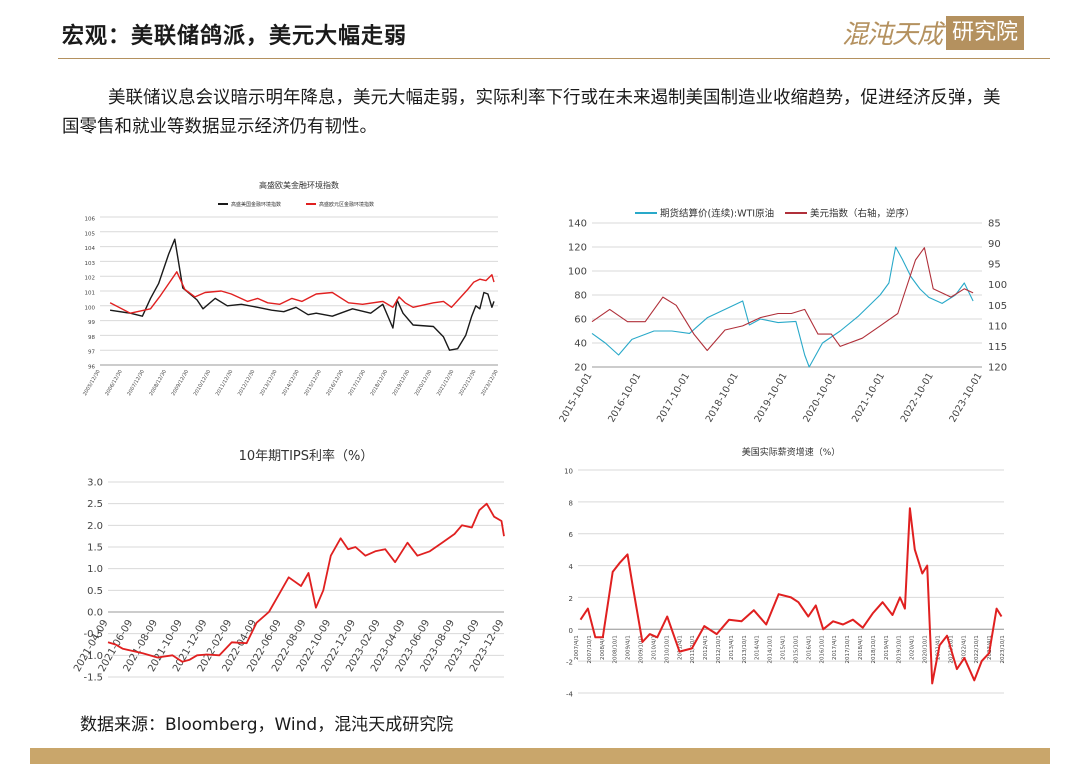  What do you see at coordinates (997, 347) in the screenshot?
I see `oil-usd-y2-tick: 115` at bounding box center [997, 347].